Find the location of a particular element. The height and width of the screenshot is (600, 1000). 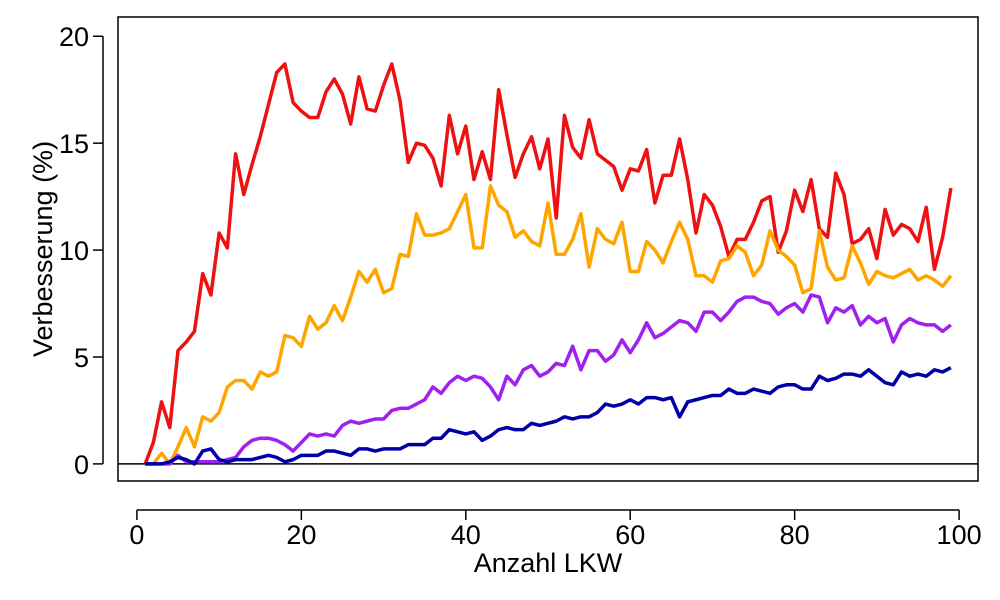

x-tick-label: 60 is located at coordinates (630, 535).